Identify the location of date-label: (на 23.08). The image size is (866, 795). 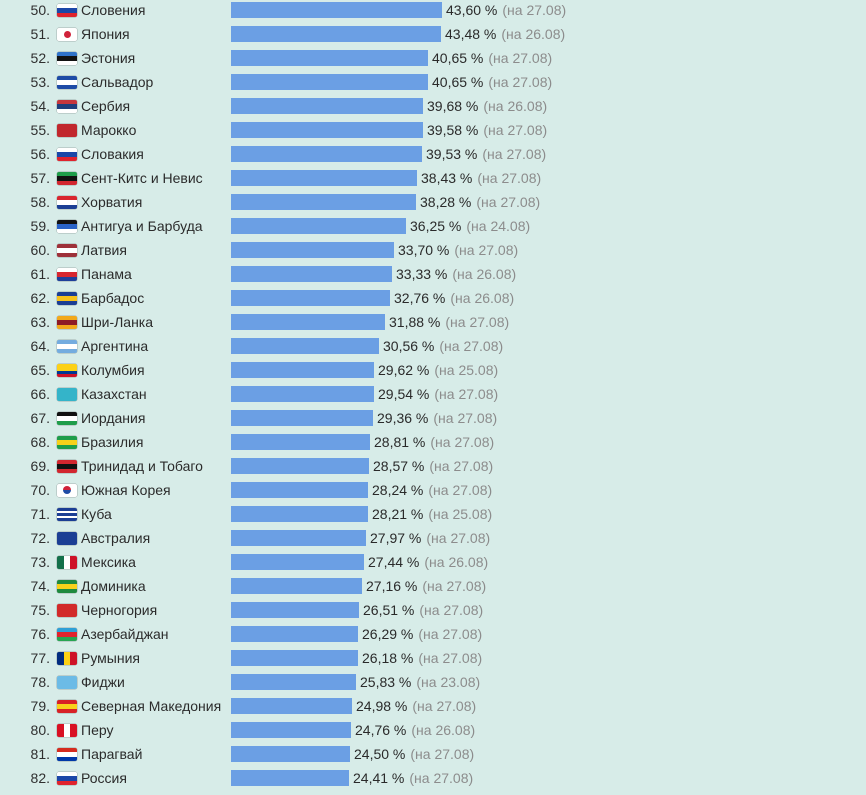
(448, 682).